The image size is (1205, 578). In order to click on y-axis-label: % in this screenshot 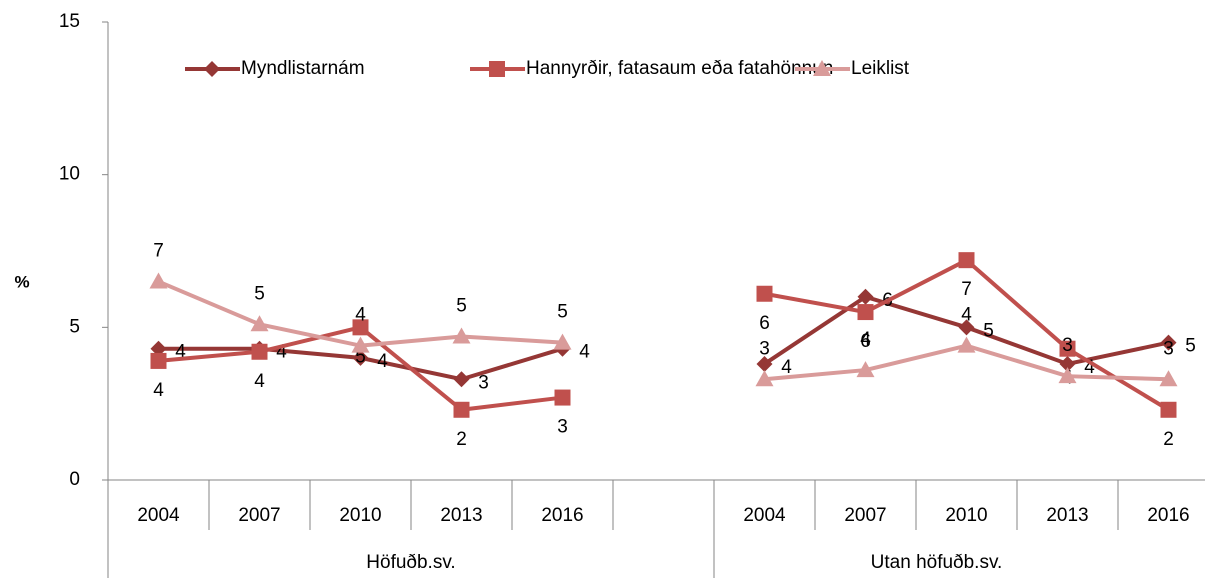, I will do `click(21, 281)`.